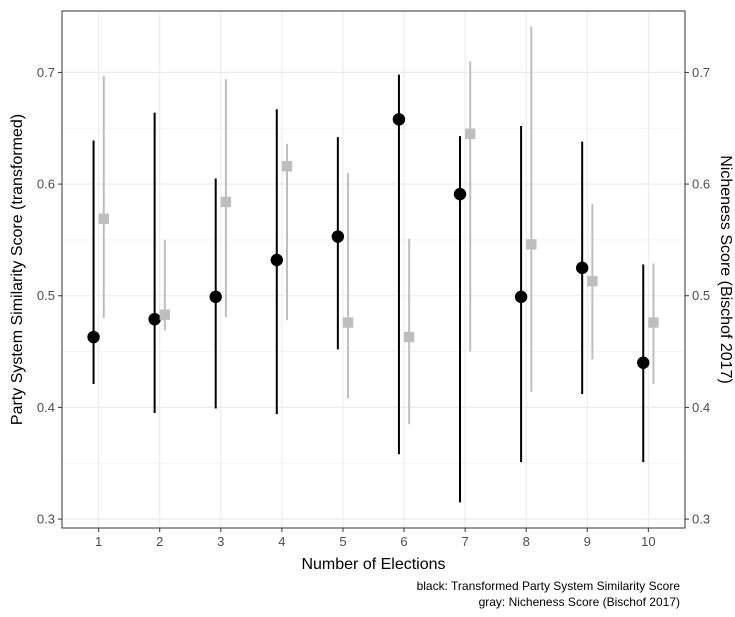  Describe the element at coordinates (526, 541) in the screenshot. I see `x-tick-label: 8` at that location.